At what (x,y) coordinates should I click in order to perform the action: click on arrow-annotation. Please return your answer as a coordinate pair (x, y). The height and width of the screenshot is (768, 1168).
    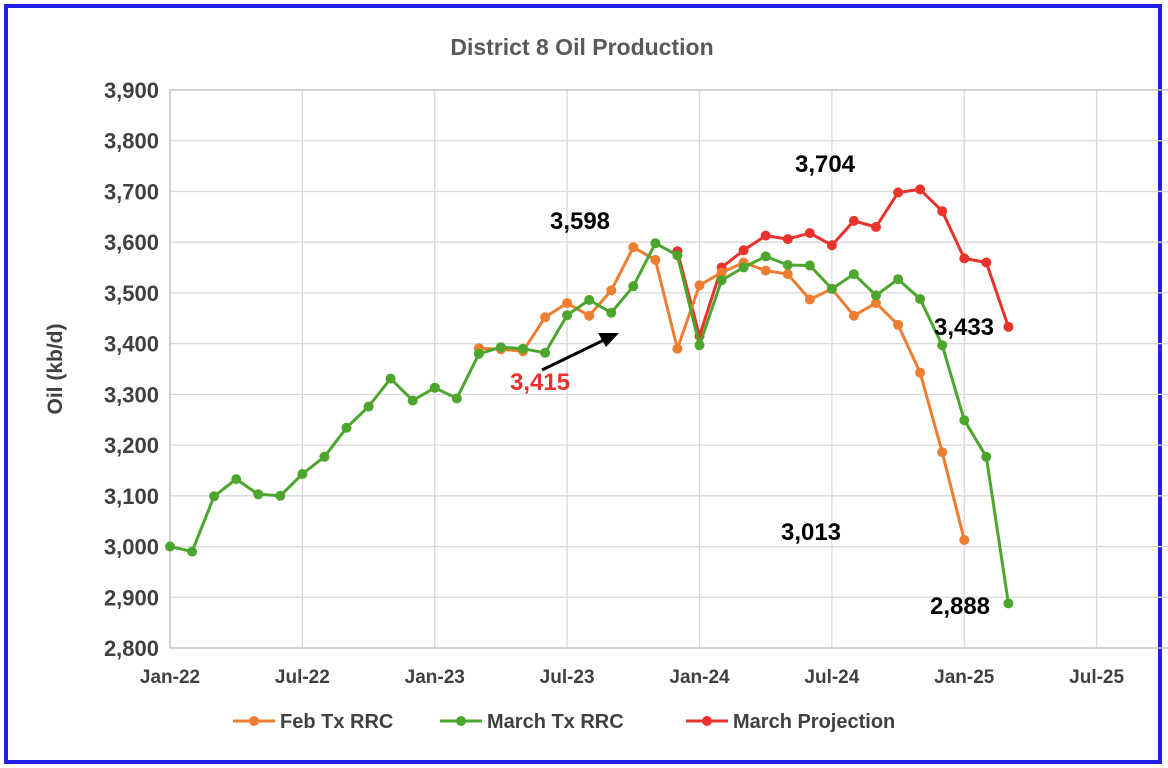
    Looking at the image, I should click on (580, 352).